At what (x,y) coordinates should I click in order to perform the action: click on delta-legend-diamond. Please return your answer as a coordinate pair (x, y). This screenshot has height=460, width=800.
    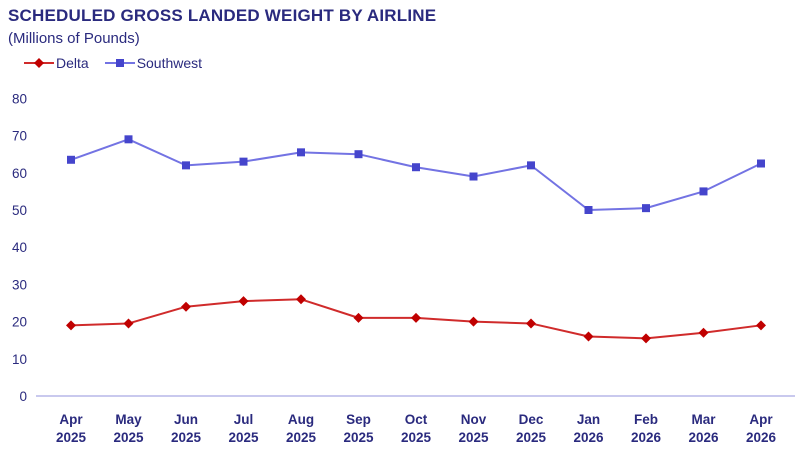
    Looking at the image, I should click on (39, 63).